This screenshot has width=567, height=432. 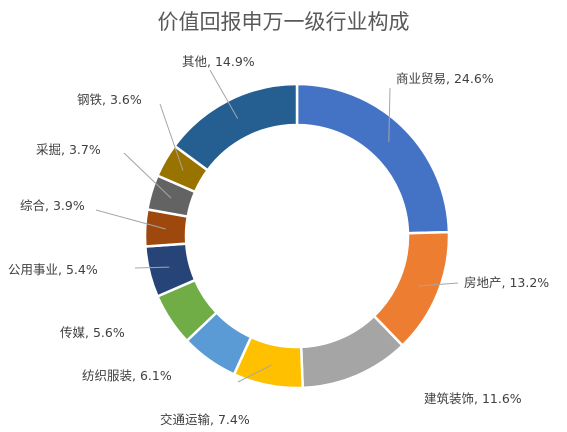 What do you see at coordinates (205, 419) in the screenshot?
I see `slice-4-label: 交通运输, 7.4%` at bounding box center [205, 419].